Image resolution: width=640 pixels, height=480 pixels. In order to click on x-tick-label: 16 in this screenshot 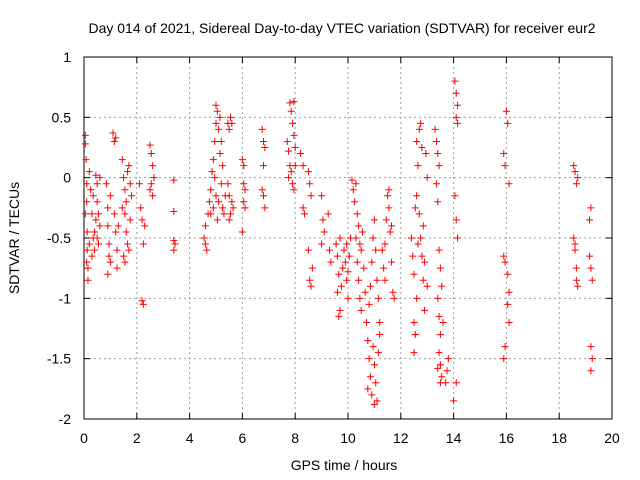, I will do `click(507, 438)`.